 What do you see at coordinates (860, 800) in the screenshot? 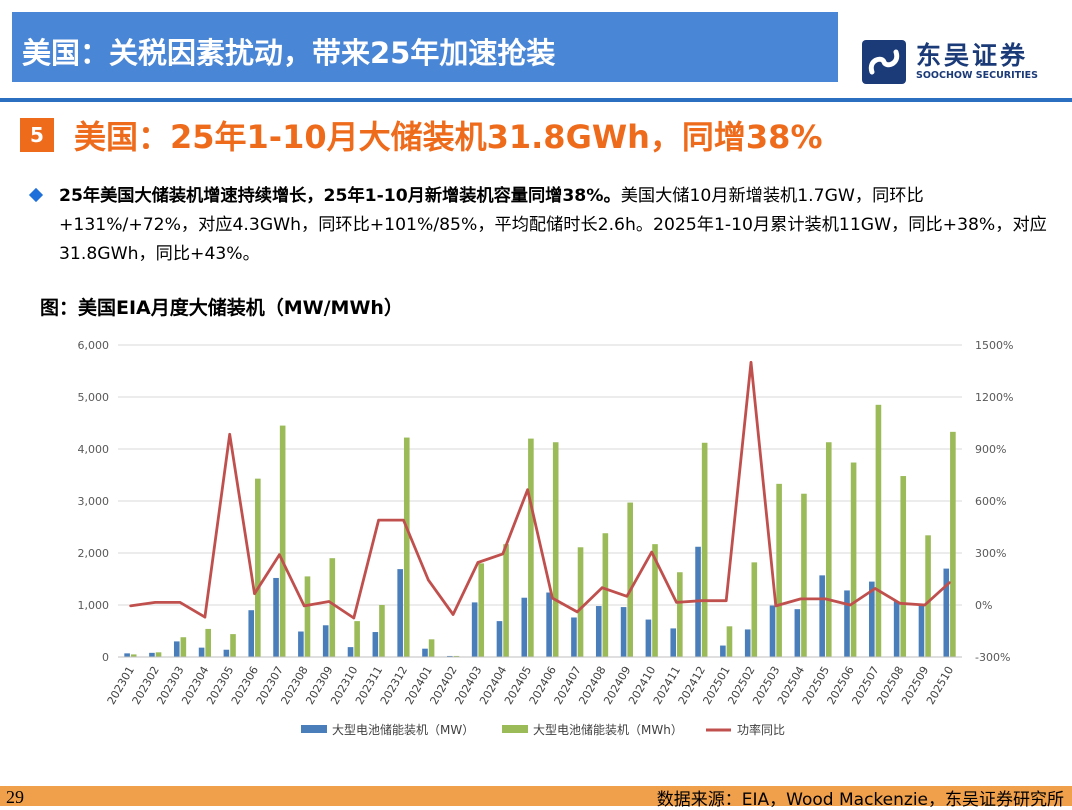
I see `data-source: 数据来源：EIA，Wood Mackenzie，东吴证券研究所` at bounding box center [860, 800].